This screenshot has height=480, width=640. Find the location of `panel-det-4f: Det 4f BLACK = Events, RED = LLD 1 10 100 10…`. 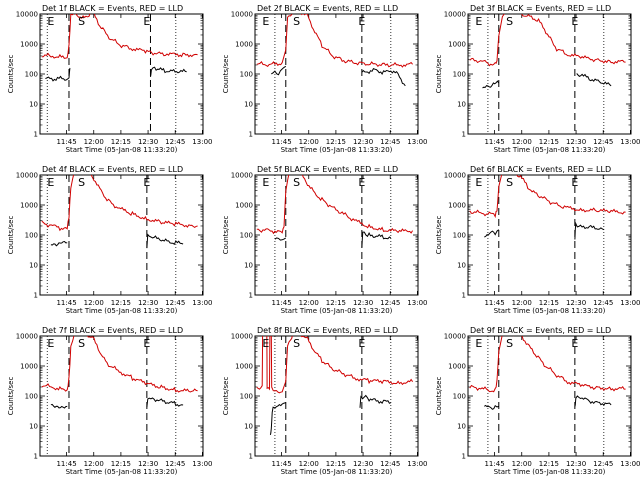

panel-det-4f: Det 4f BLACK = Events, RED = LLD 1 10 100 10… is located at coordinates (109, 240).